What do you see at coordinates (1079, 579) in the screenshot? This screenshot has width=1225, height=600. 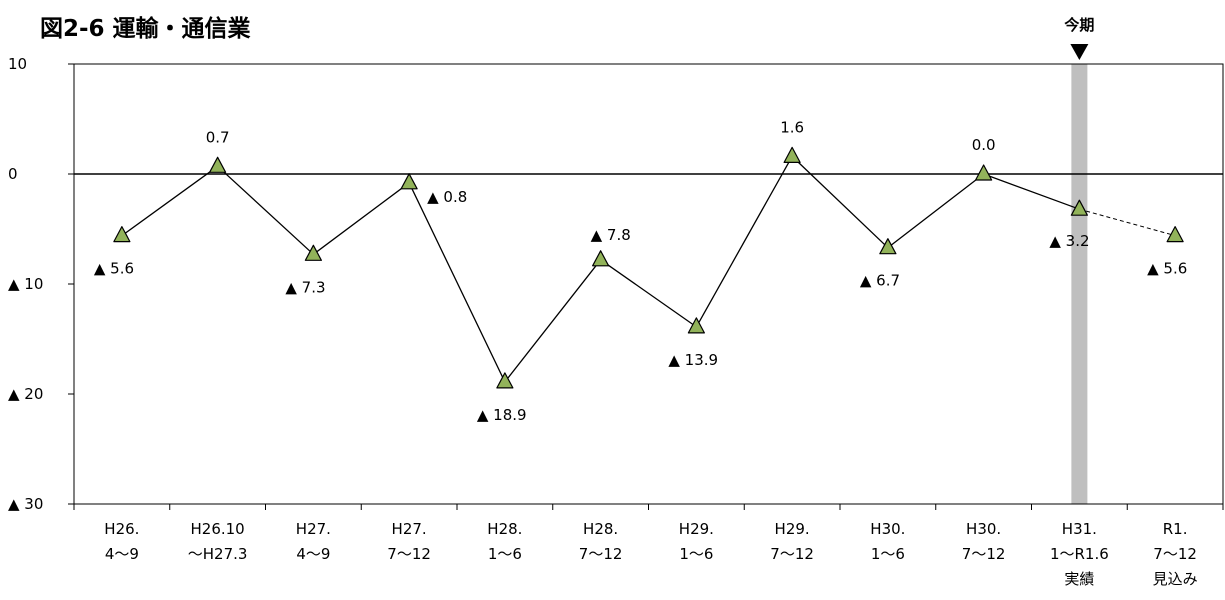 I see `x-tick-label: 実績` at bounding box center [1079, 579].